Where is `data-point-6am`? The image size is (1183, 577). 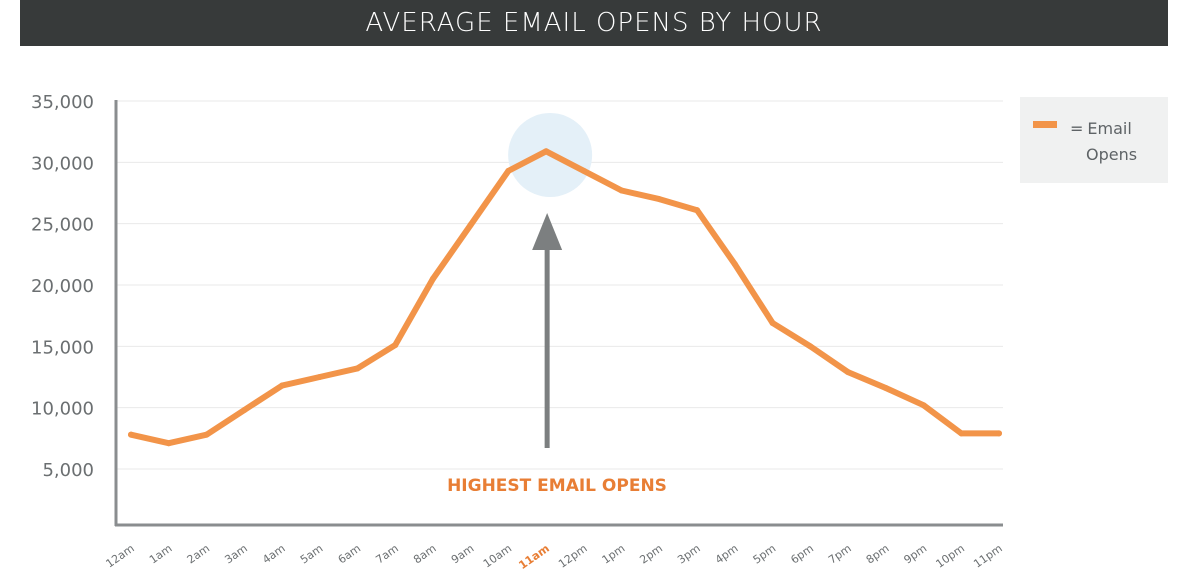 data-point-6am is located at coordinates (357, 368).